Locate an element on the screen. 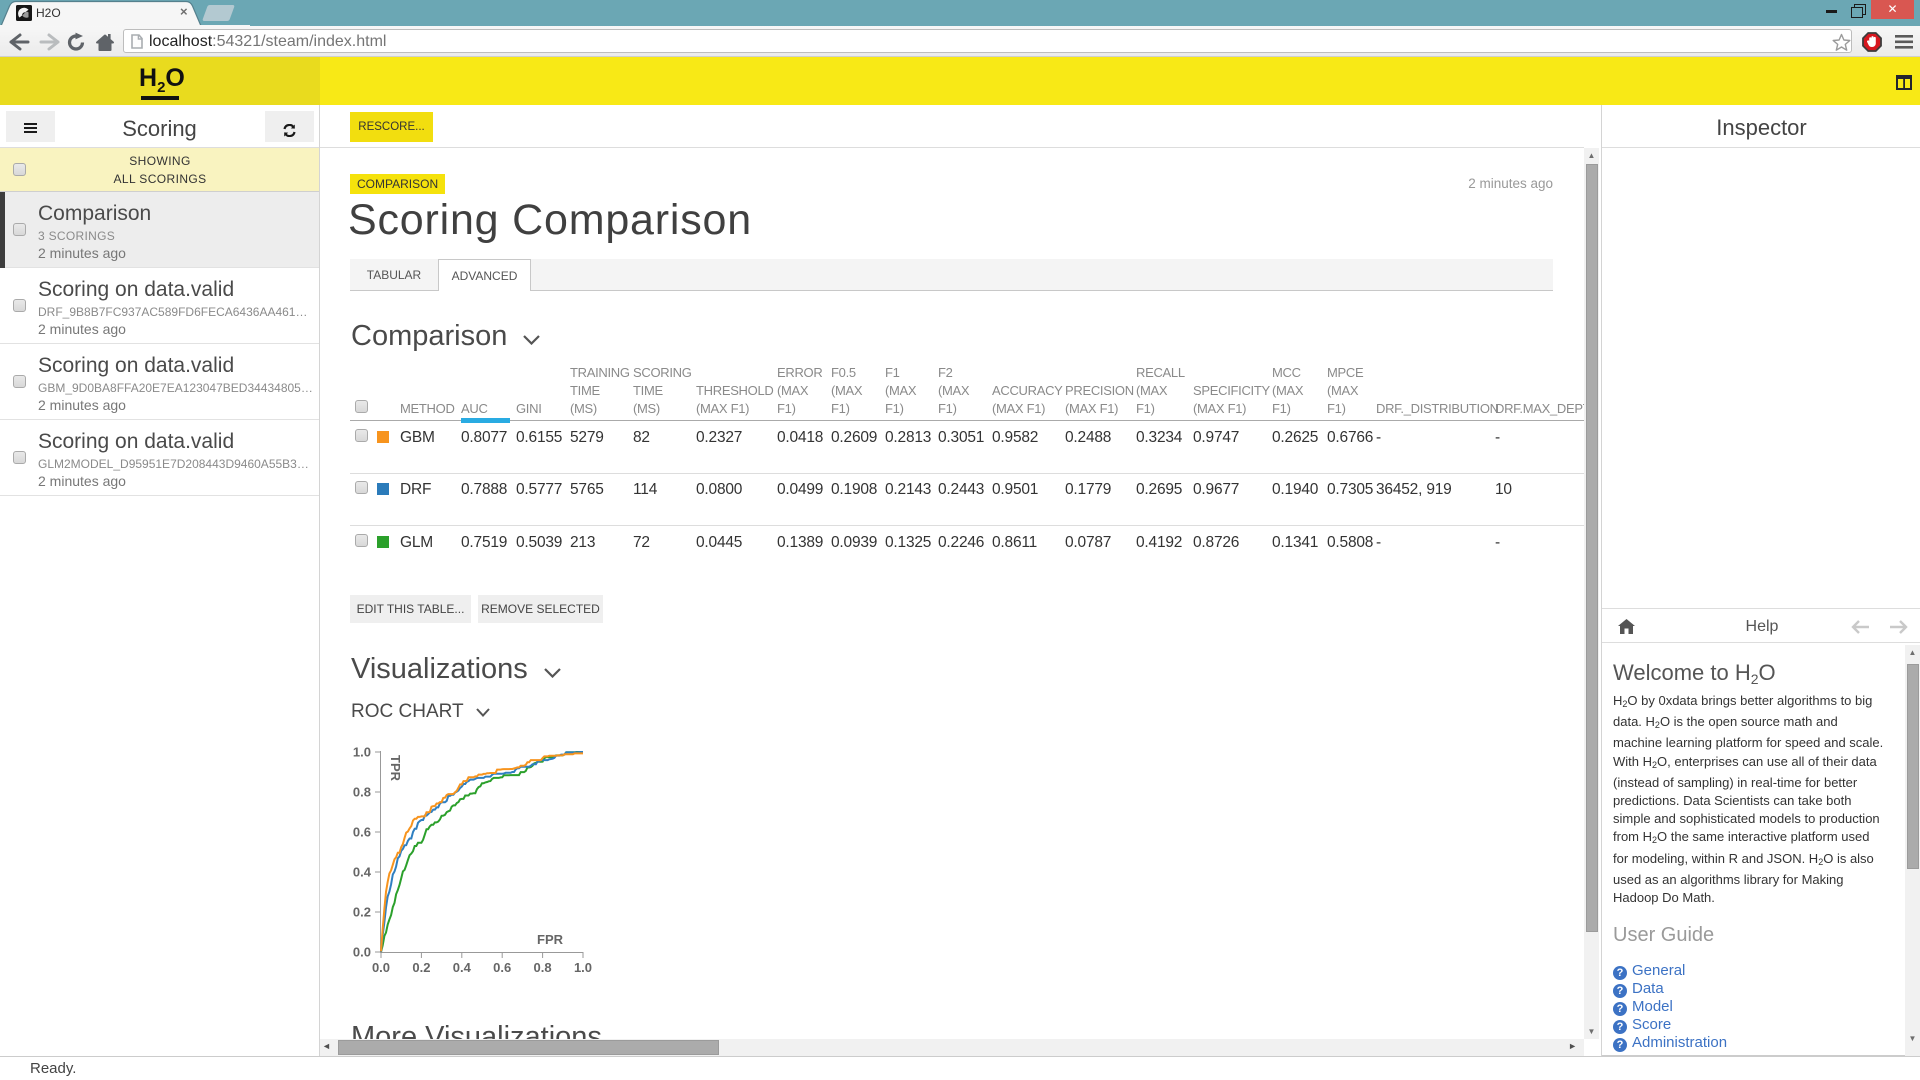  svg-text: TPR is located at coordinates (395, 768).